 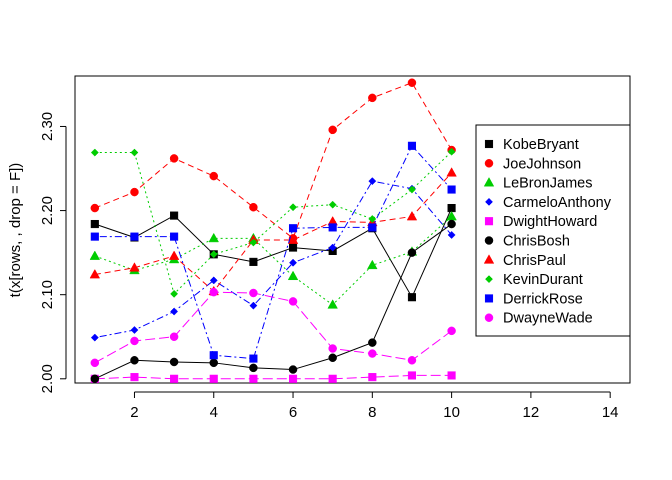 I want to click on legend-label: ChrisBosh, so click(x=536, y=242).